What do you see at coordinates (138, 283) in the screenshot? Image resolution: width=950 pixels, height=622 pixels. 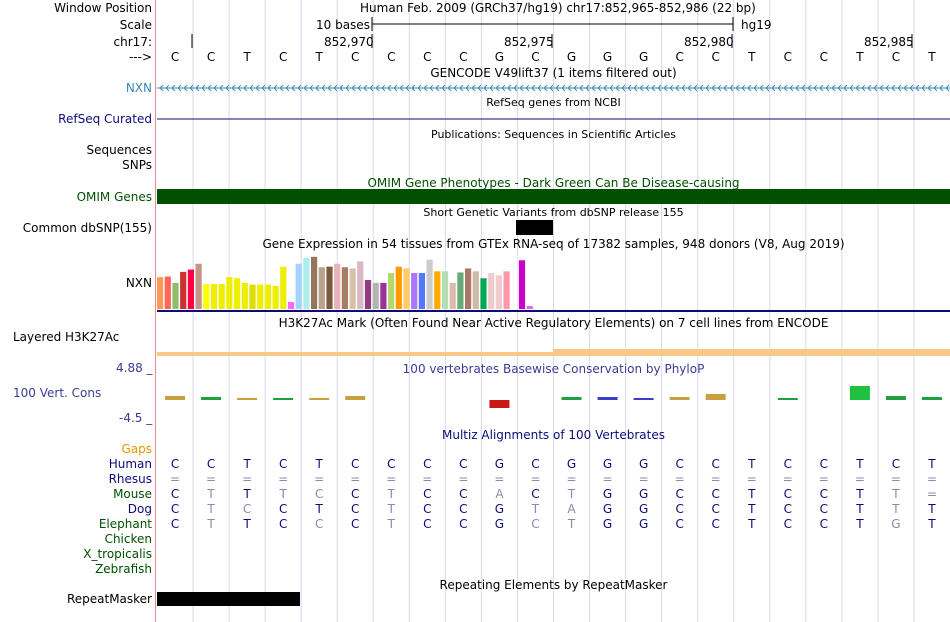 I see `gtex-gene-label: NXN` at bounding box center [138, 283].